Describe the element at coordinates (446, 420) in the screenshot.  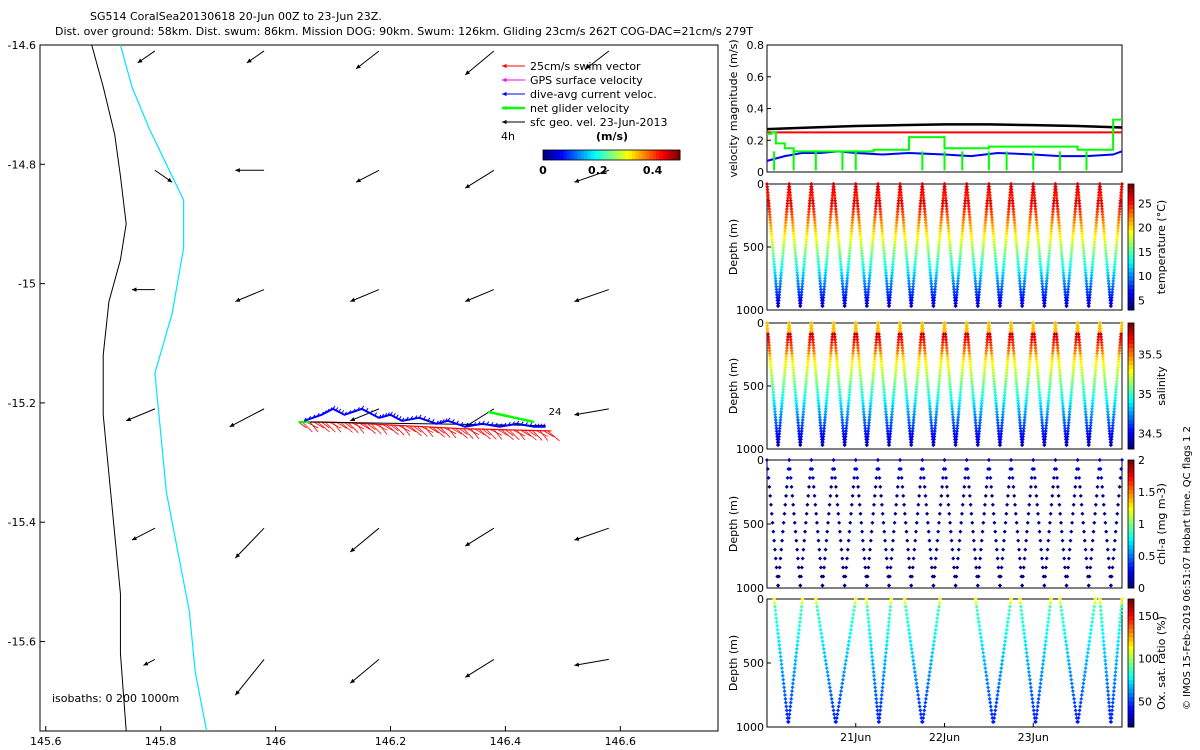
I see `dac-vector` at that location.